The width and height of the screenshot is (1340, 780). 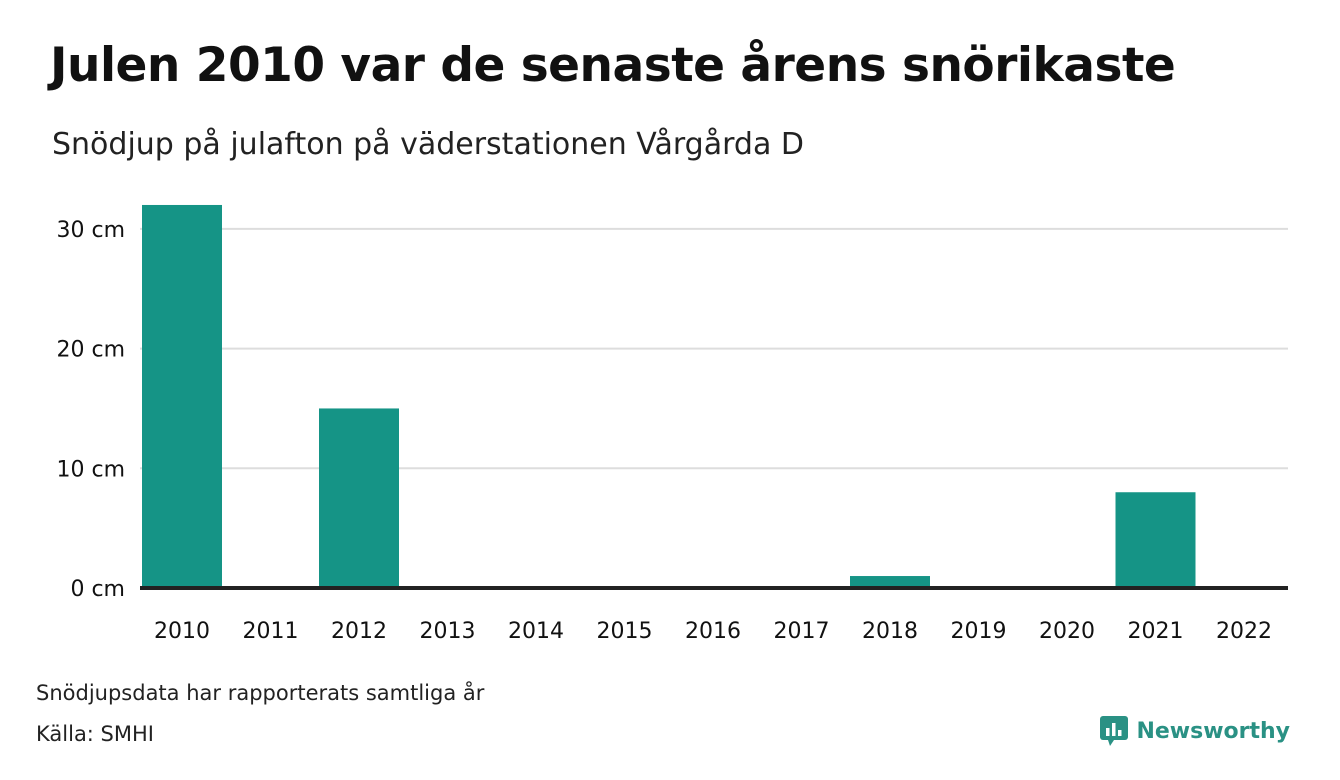 What do you see at coordinates (890, 582) in the screenshot?
I see `bar-2018` at bounding box center [890, 582].